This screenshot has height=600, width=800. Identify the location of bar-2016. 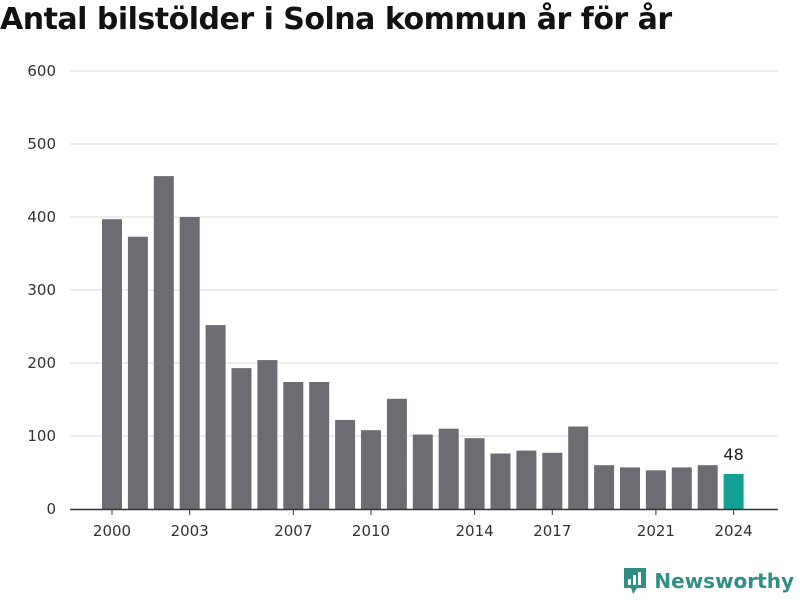
(526, 479).